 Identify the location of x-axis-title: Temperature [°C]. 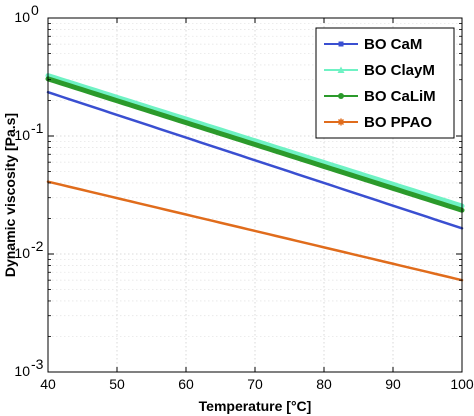
(255, 406).